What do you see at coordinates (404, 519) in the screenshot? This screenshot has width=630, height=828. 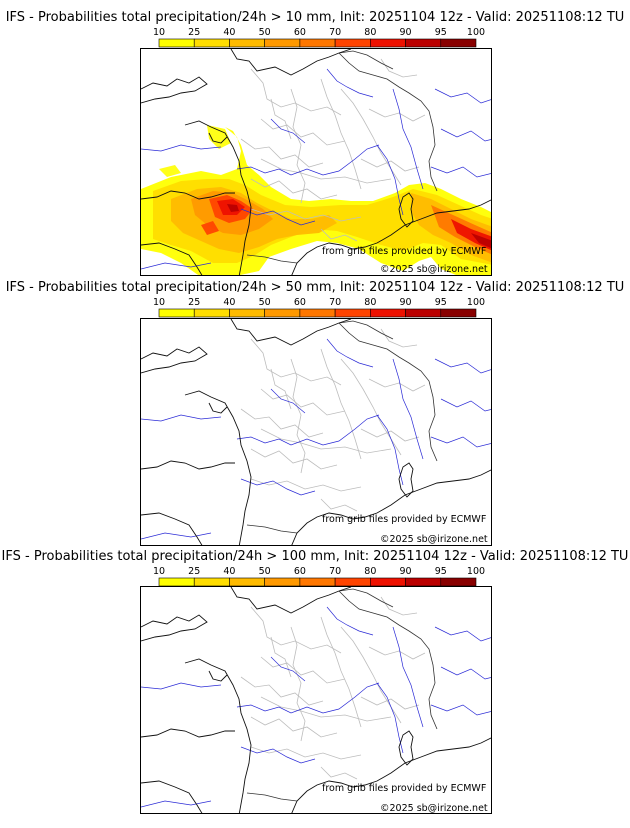 I see `source-credit: from grib files provided by ECMWF` at bounding box center [404, 519].